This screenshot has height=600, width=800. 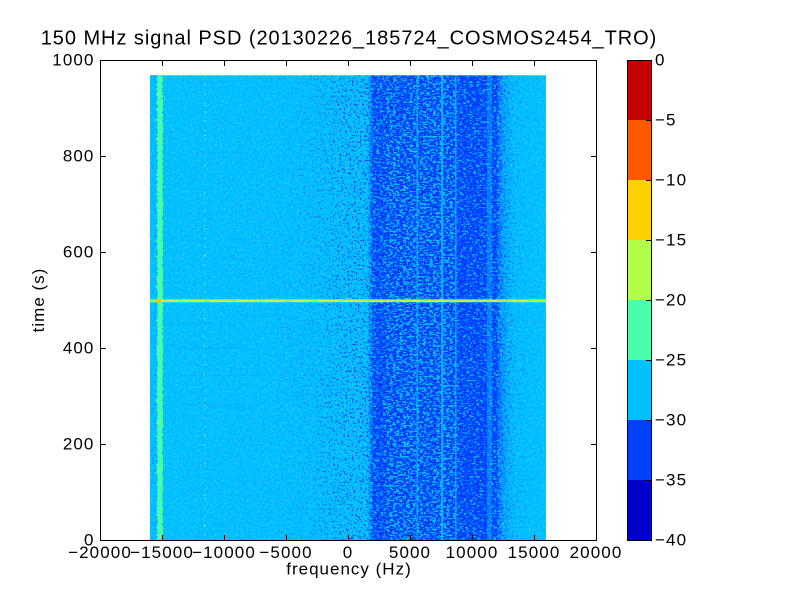 I want to click on svg-text: −5, so click(x=666, y=120).